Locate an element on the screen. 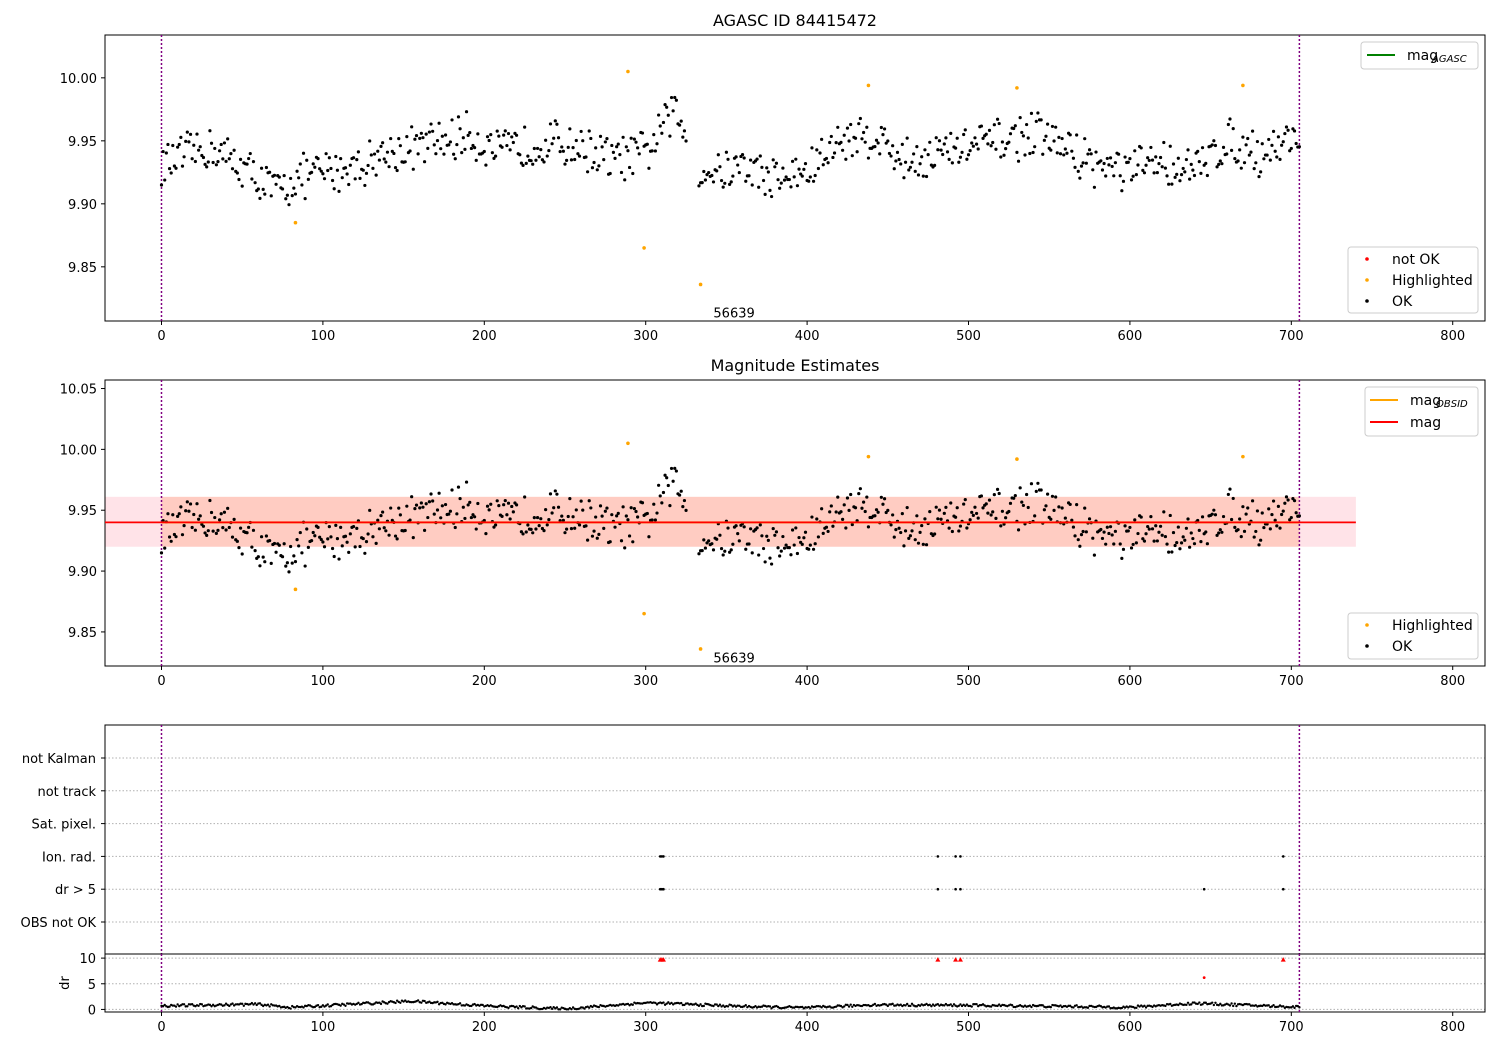 The width and height of the screenshot is (1500, 1050). dr-clipped-marker is located at coordinates (956, 959).